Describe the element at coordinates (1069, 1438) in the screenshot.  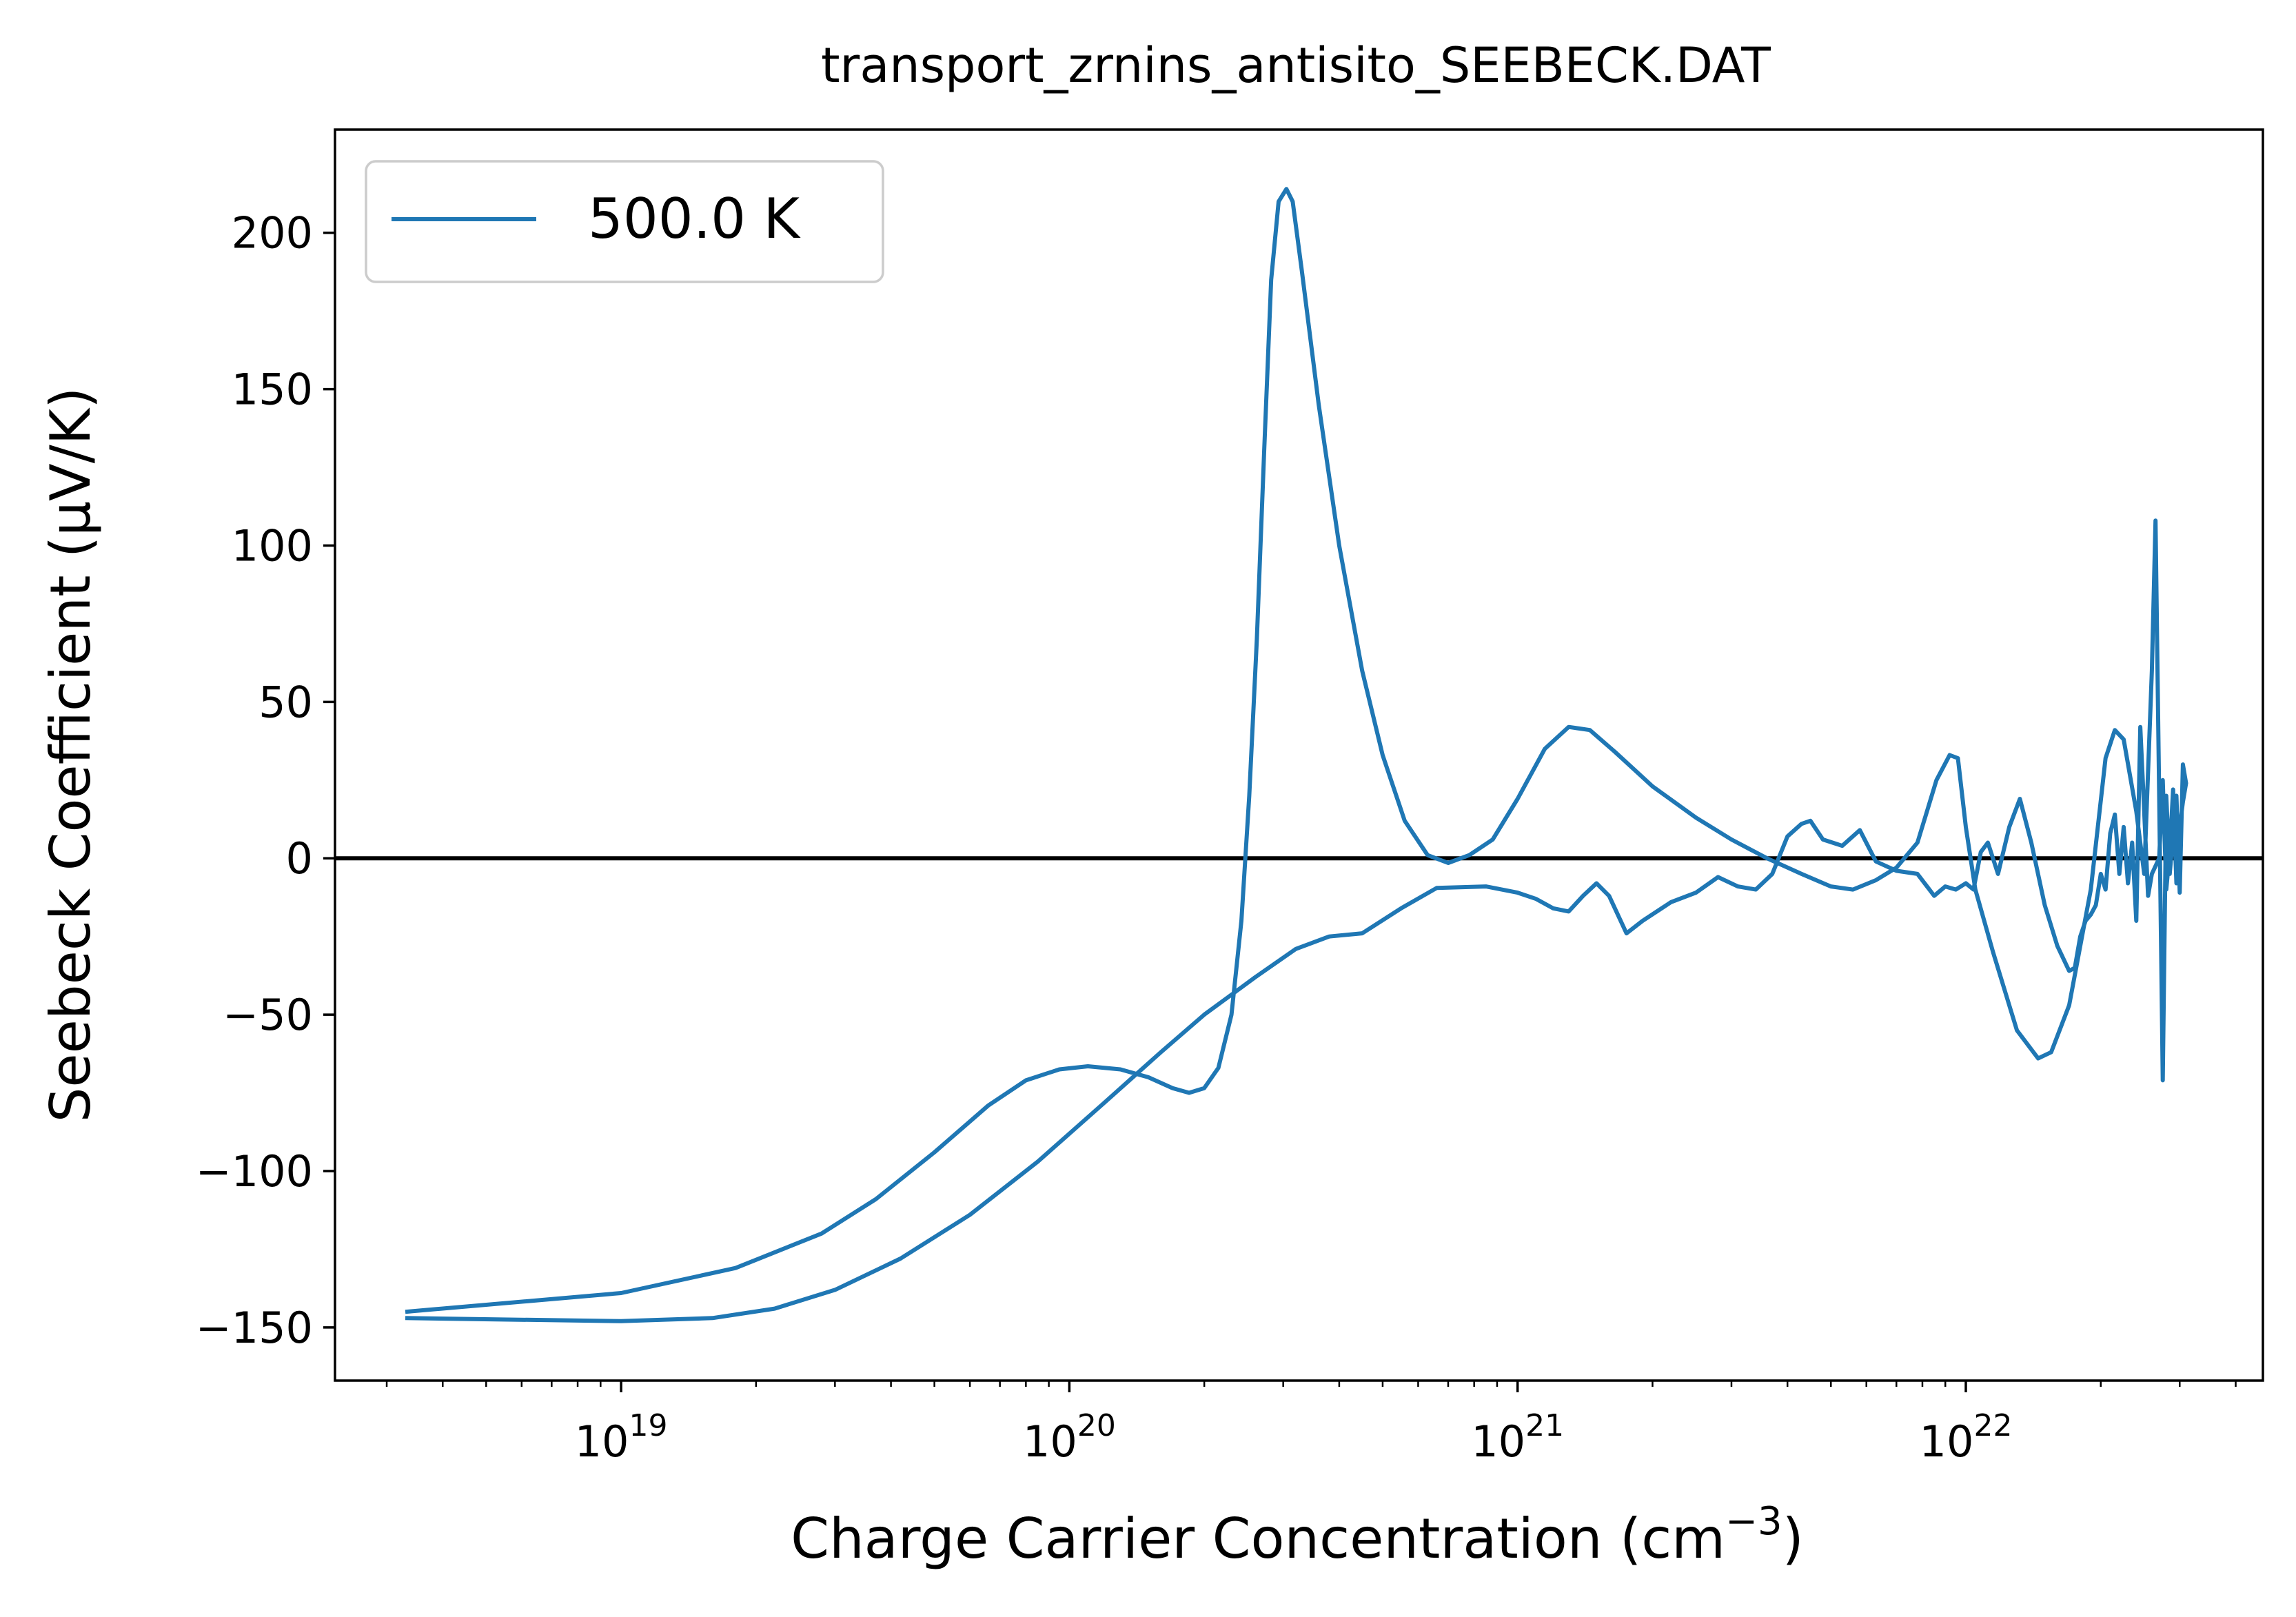
I see `x-tick-label: 1020` at that location.